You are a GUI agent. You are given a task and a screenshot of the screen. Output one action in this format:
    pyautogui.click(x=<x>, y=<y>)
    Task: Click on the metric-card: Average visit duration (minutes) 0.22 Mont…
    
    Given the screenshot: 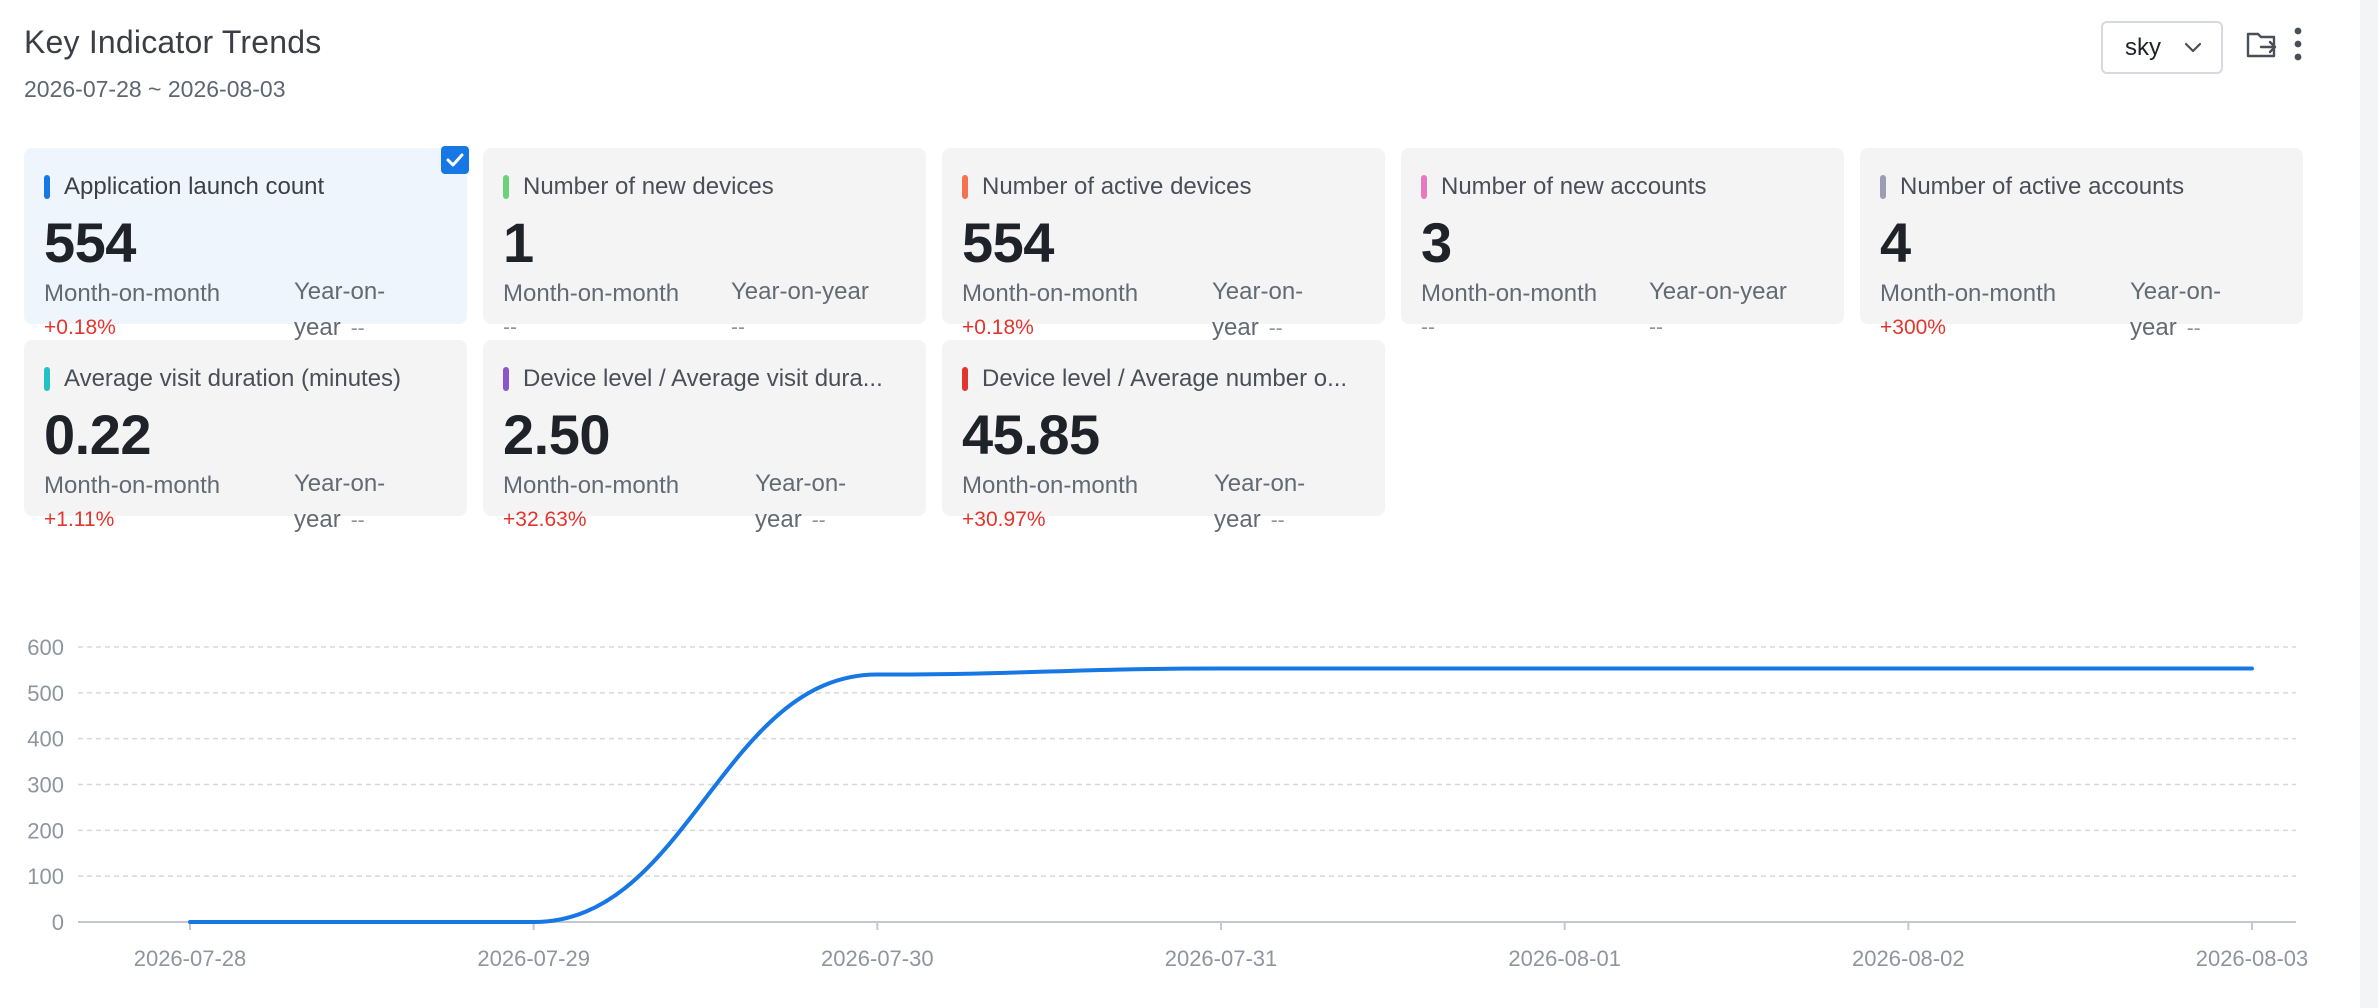 What is the action you would take?
    pyautogui.click(x=245, y=436)
    